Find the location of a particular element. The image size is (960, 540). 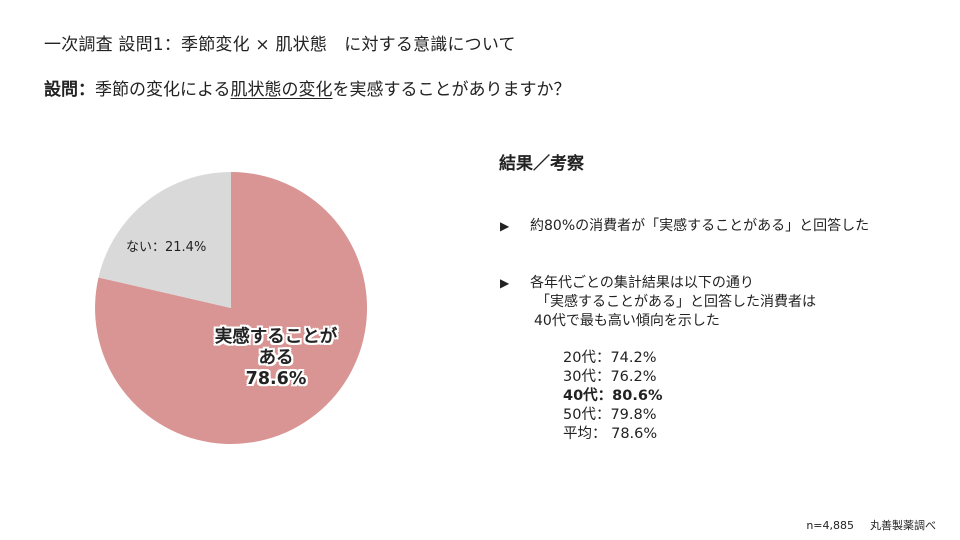

pie-slice-yes is located at coordinates (231, 308).